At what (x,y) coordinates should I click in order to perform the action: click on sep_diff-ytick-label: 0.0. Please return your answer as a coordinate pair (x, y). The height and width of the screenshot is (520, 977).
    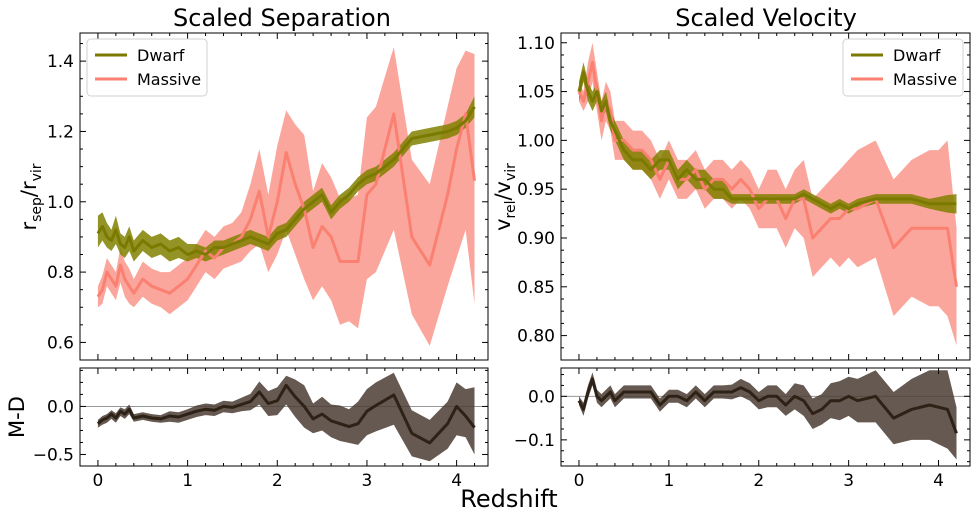
    Looking at the image, I should click on (60, 407).